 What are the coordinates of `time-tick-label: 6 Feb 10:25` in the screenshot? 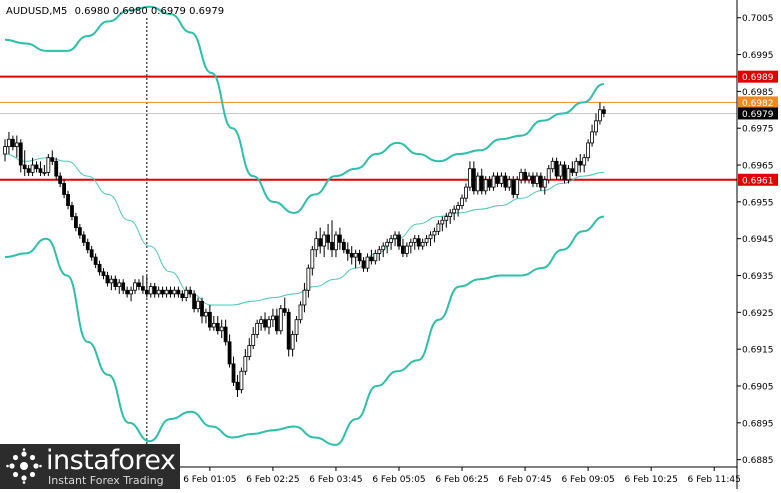 It's located at (650, 480).